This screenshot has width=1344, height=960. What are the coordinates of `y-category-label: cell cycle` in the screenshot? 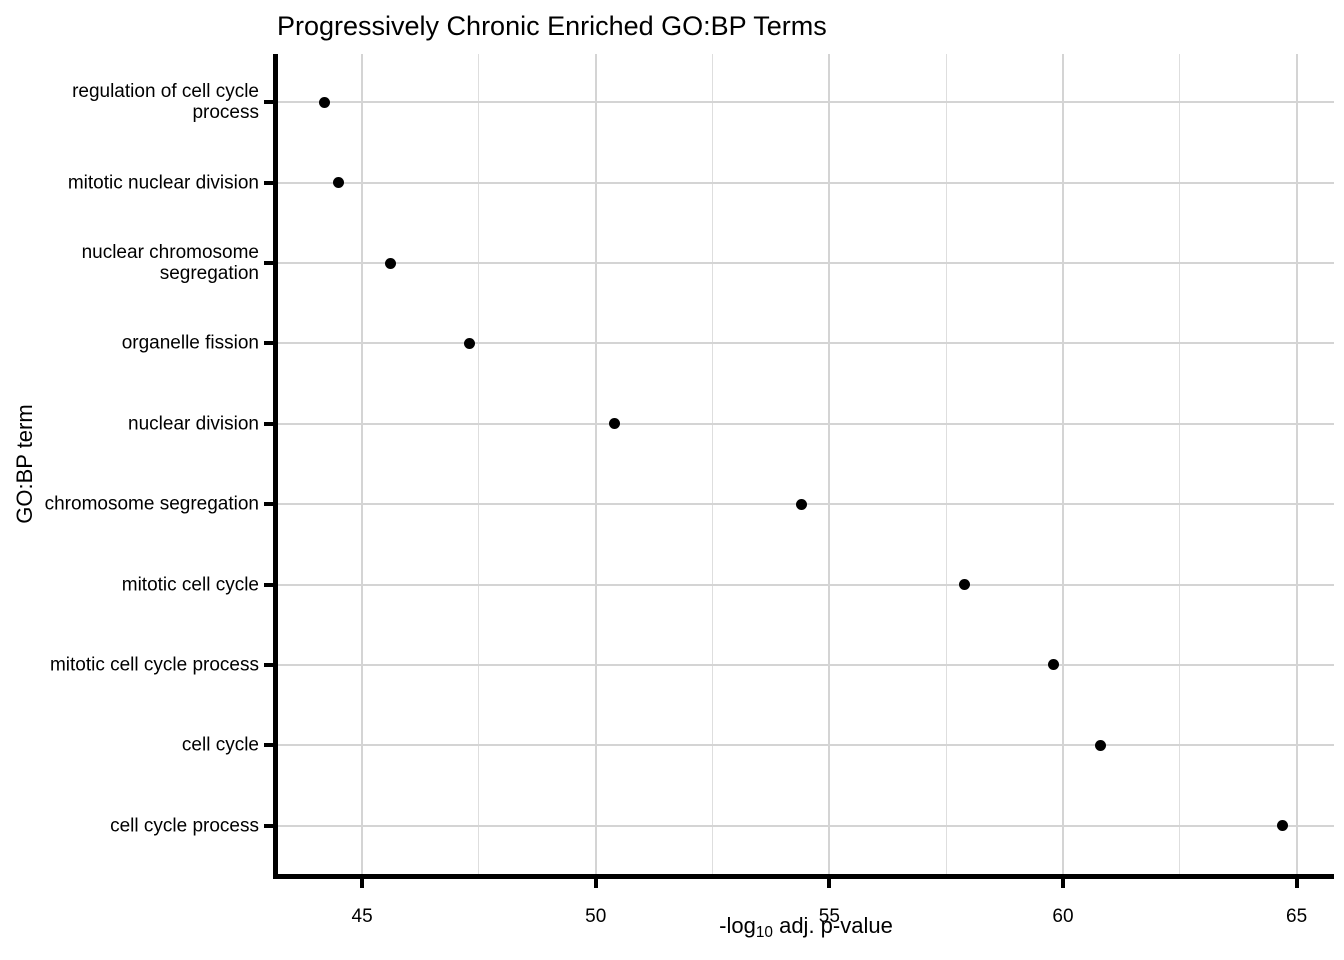 It's located at (220, 745).